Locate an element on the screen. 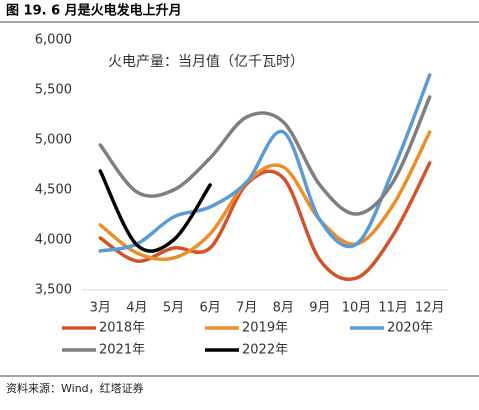 The image size is (479, 410). chart-subtitle: 火电产量：当月值（亿千瓦时） is located at coordinates (206, 62).